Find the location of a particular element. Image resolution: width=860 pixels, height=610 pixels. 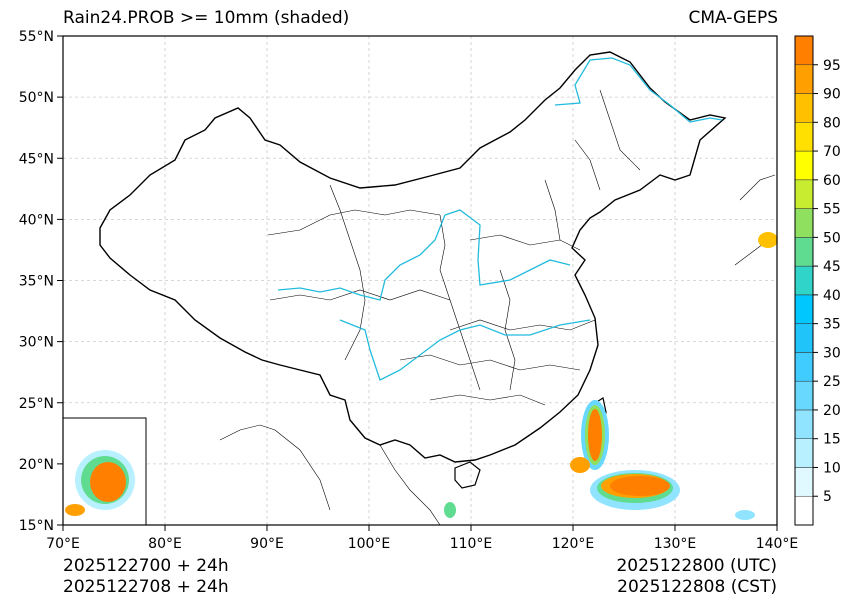

colorbar-label: 10 is located at coordinates (832, 468).